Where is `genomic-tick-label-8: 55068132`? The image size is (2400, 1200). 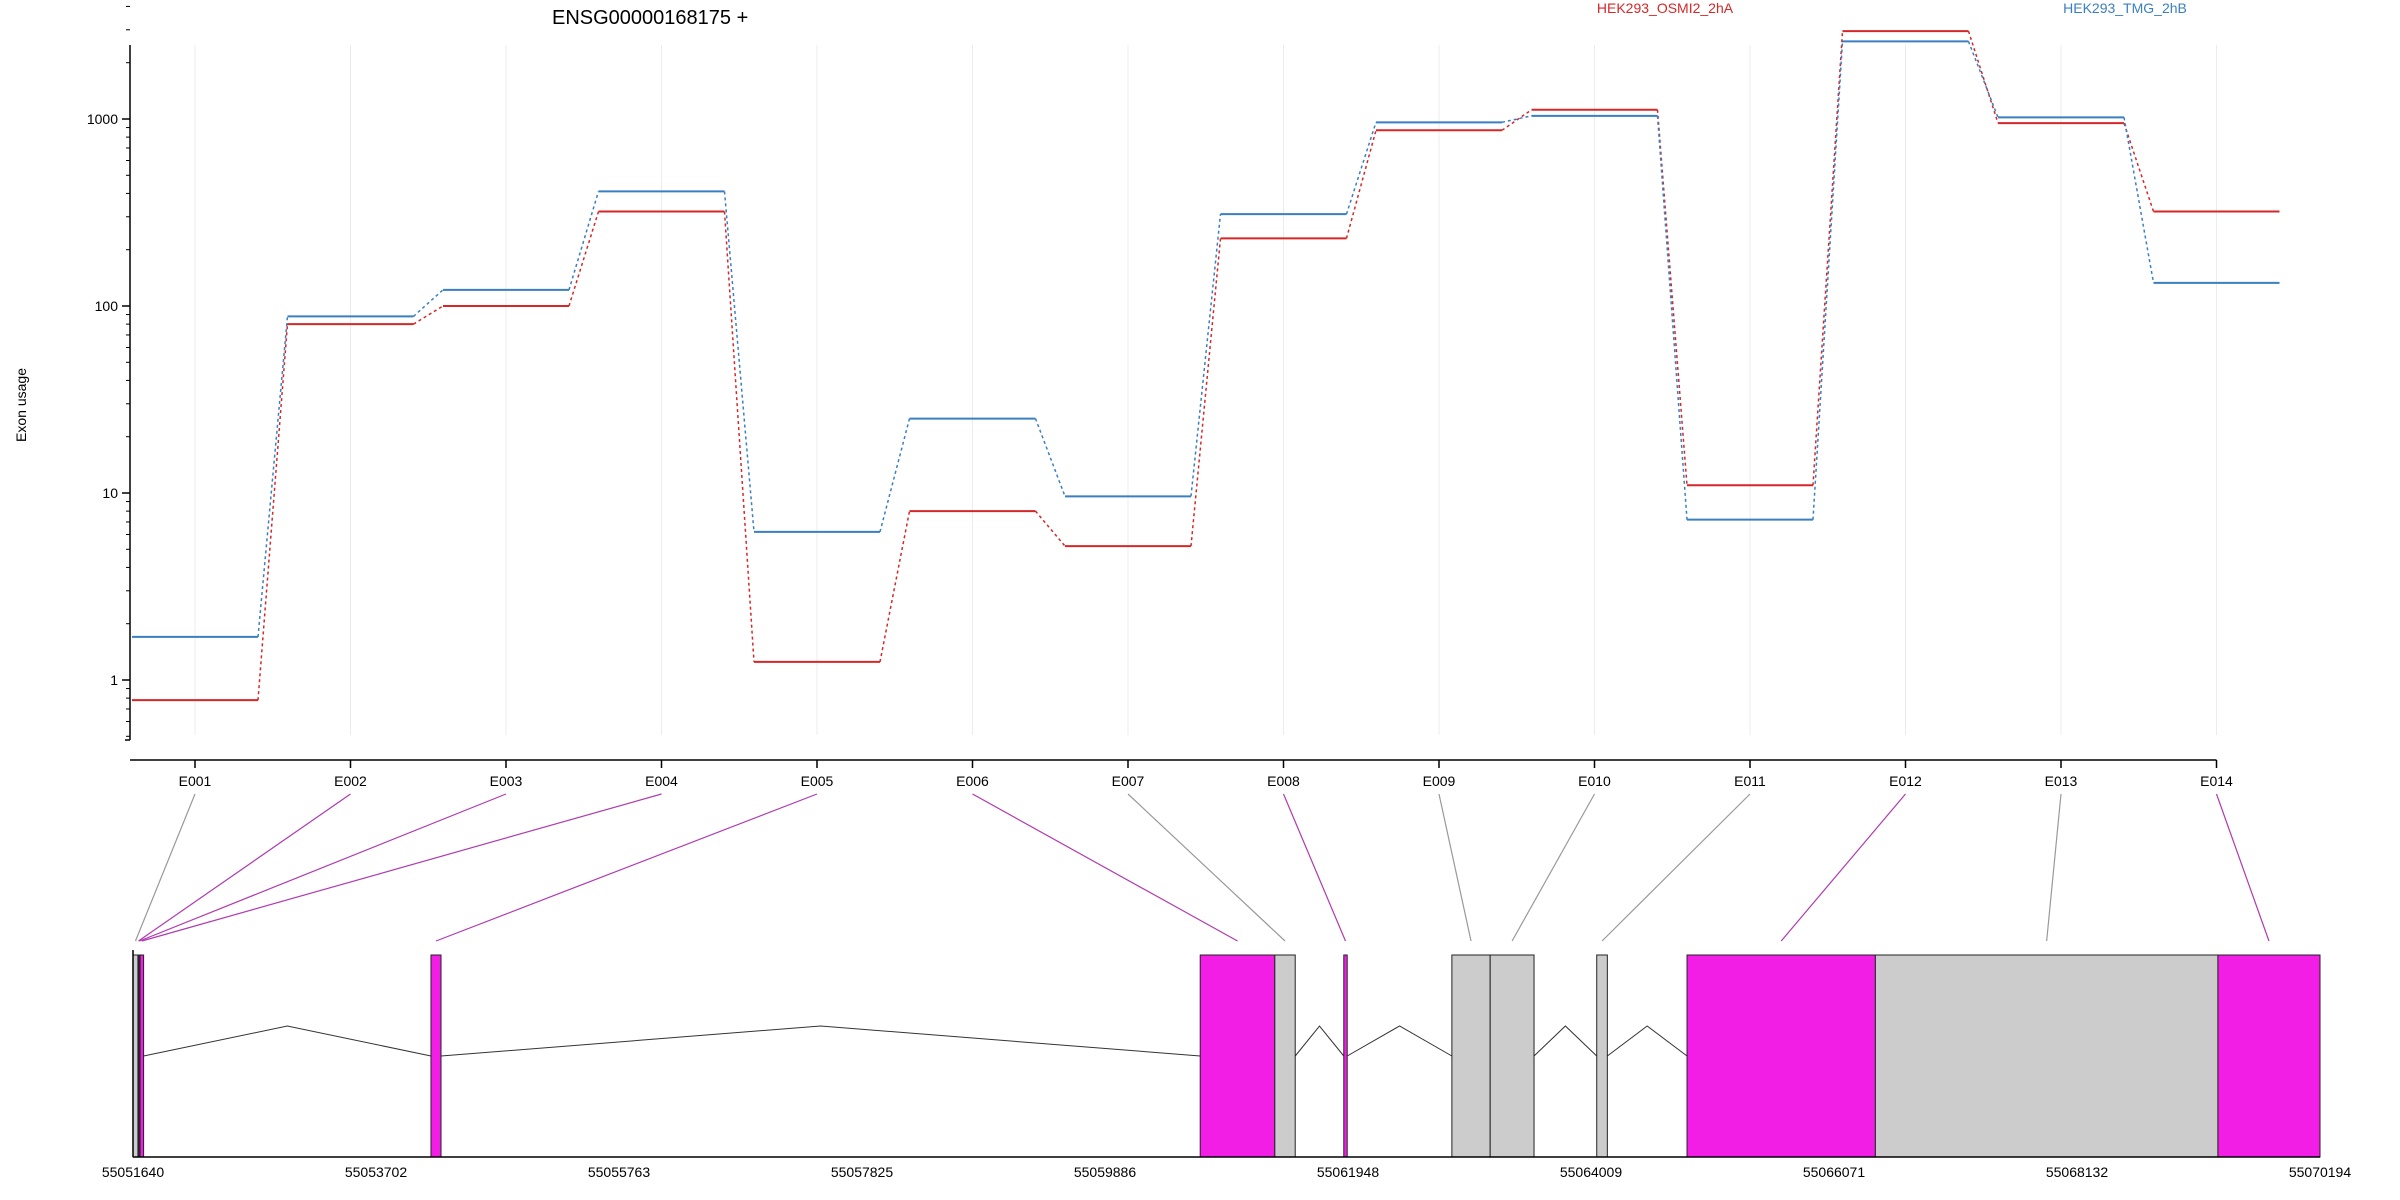 genomic-tick-label-8: 55068132 is located at coordinates (2077, 1172).